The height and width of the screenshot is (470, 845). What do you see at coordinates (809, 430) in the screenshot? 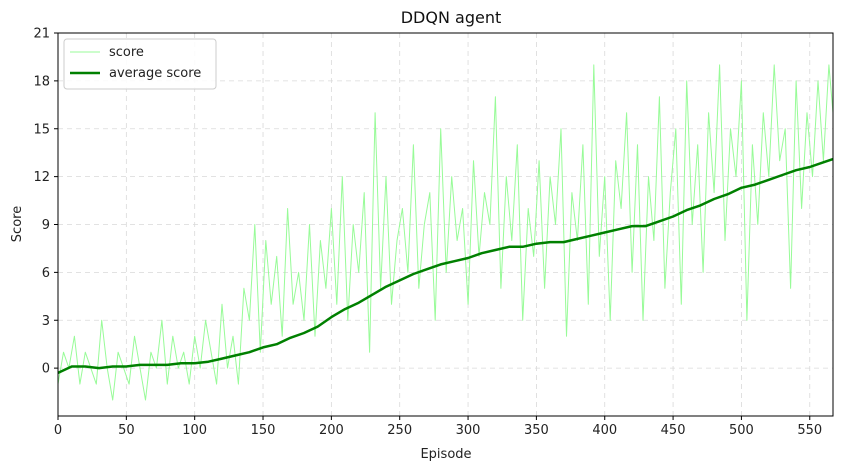
I see `x-tick-label: 550` at bounding box center [809, 430].